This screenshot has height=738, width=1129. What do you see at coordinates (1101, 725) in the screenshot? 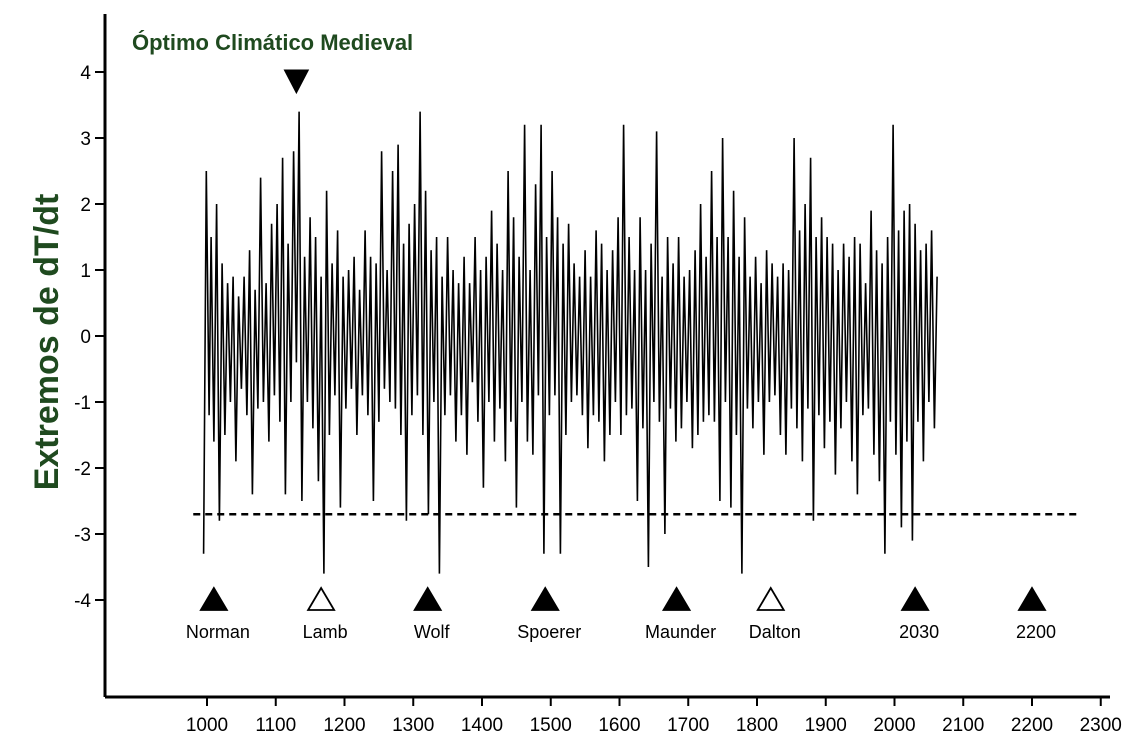
I see `x-tick-label: 2300` at bounding box center [1101, 725].